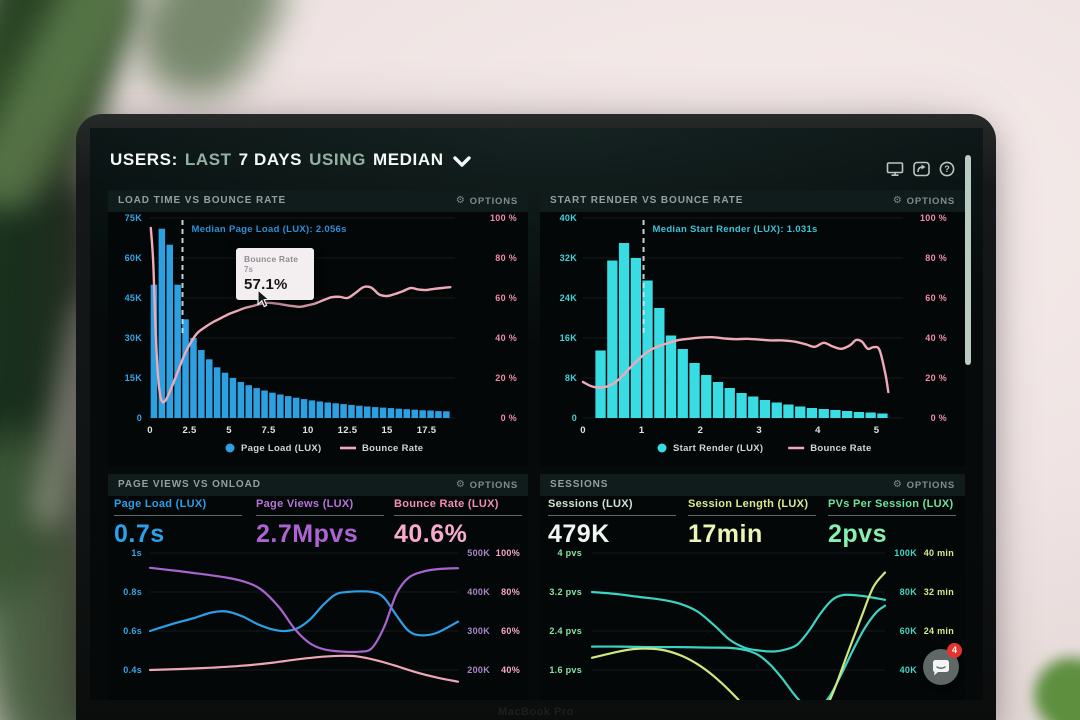  I want to click on share-icon, so click(921, 169).